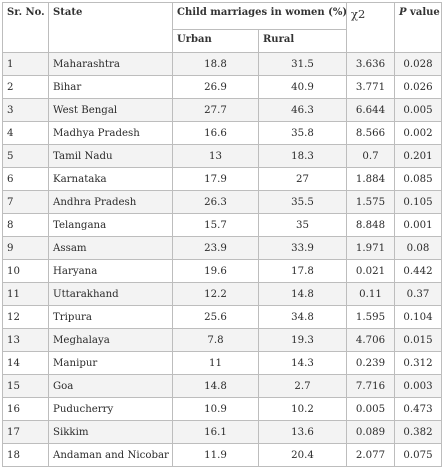  I want to click on cell-p-value: 0.075, so click(418, 455).